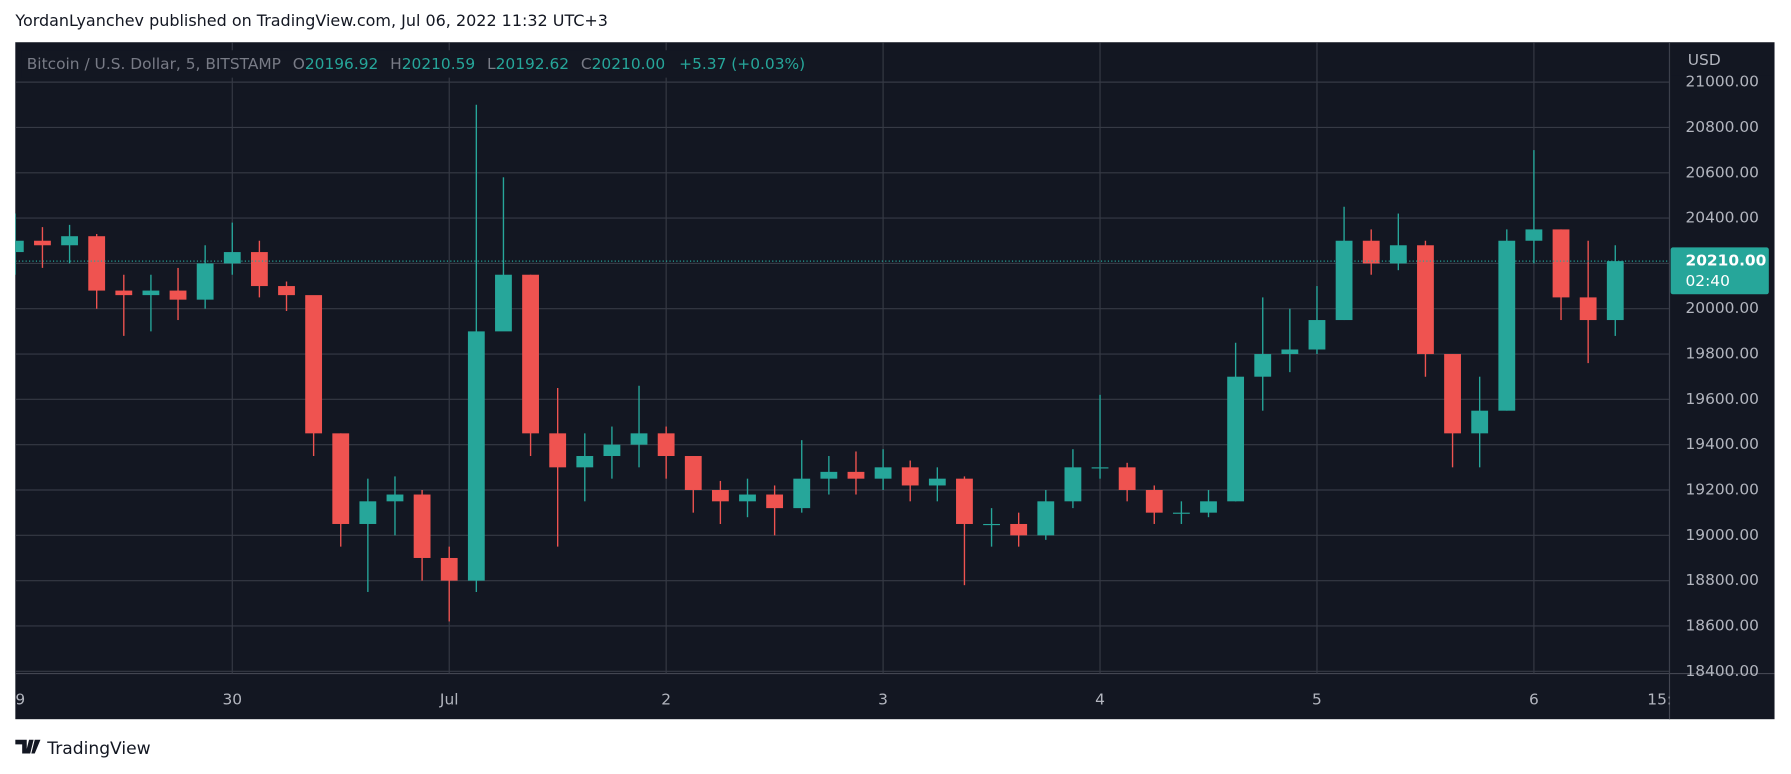  I want to click on logo-icon, so click(28, 746).